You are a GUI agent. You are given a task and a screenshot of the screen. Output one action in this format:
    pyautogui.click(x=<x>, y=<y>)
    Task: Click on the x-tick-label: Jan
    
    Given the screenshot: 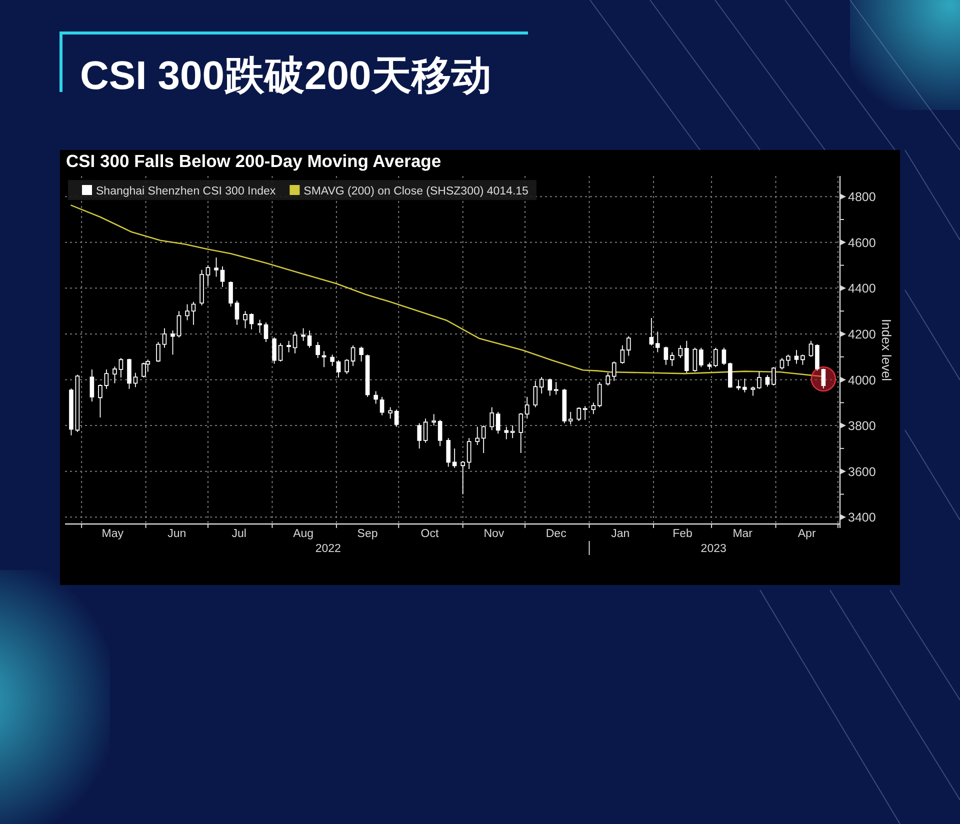 What is the action you would take?
    pyautogui.click(x=620, y=534)
    